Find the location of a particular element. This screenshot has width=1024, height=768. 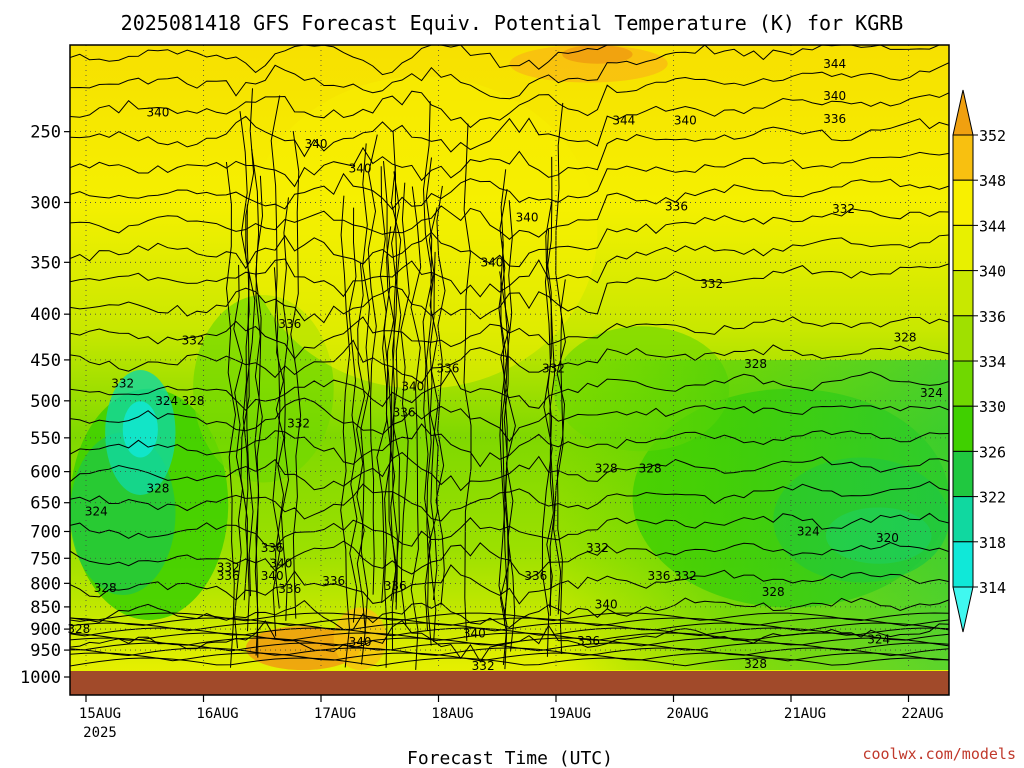

x-tick-label: 21AUG is located at coordinates (805, 714).